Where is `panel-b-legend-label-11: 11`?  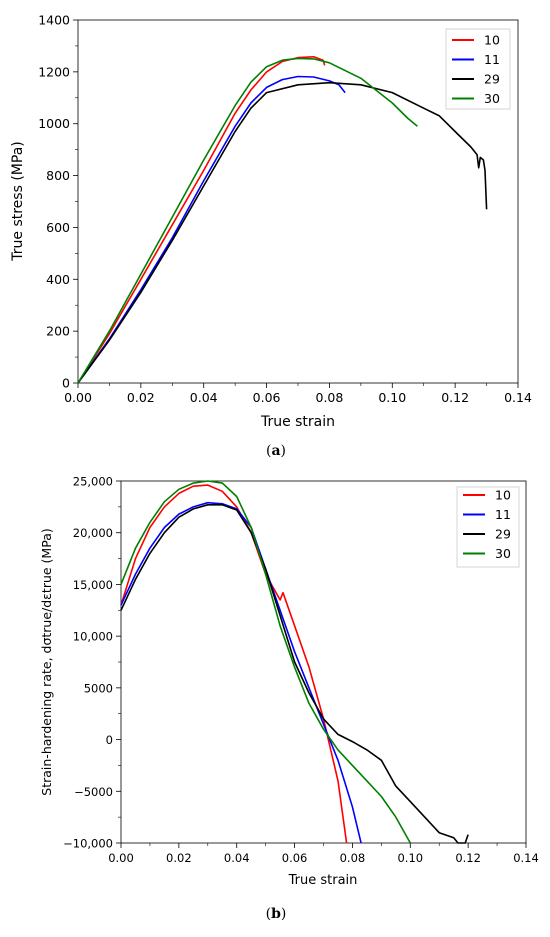 panel-b-legend-label-11: 11 is located at coordinates (503, 514).